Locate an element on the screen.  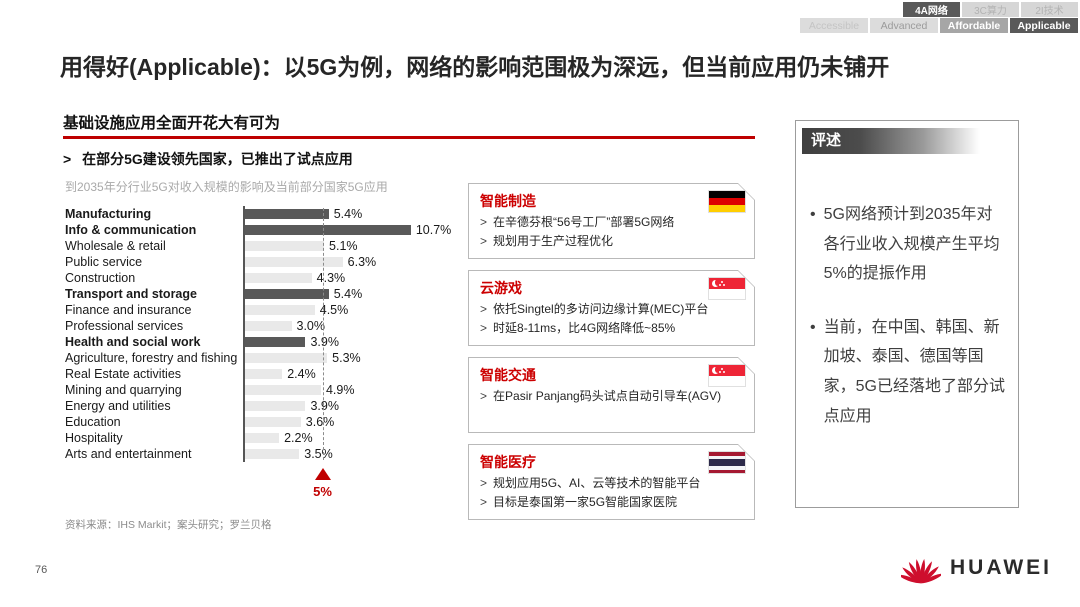
comment-bullet: • 当前，在中国、韩国、新加坡、泰国、德国等国家，5G已经落地了部分试点应用 is located at coordinates (908, 372).